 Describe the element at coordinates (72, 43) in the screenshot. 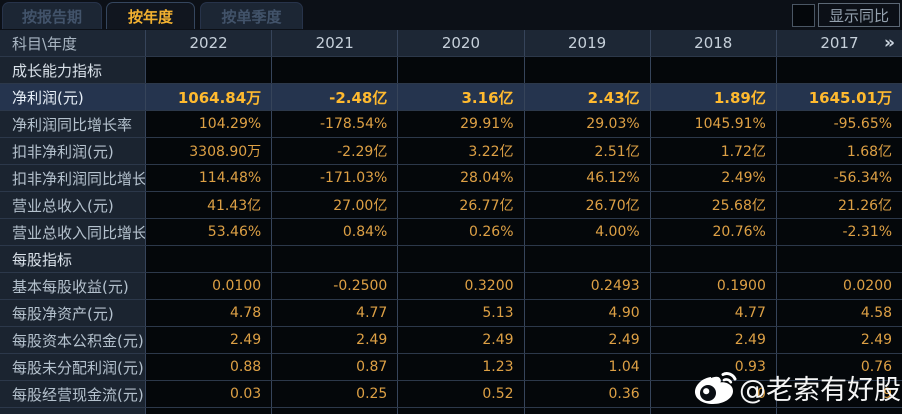

I see `corner-header: 科目\年度` at that location.